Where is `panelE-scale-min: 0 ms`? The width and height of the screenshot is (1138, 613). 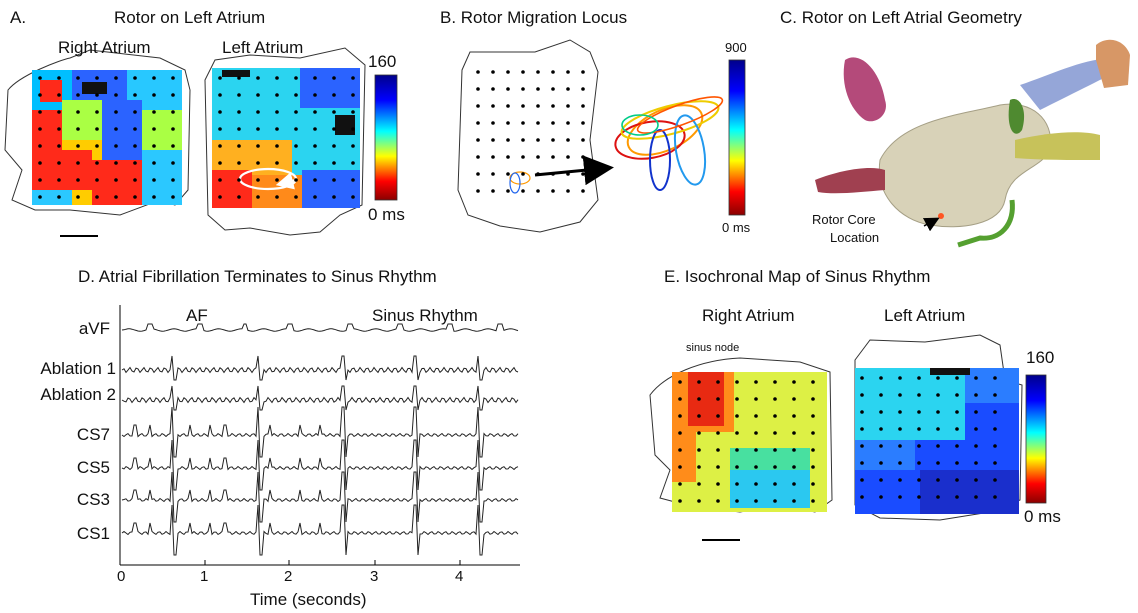 panelE-scale-min: 0 ms is located at coordinates (1042, 516).